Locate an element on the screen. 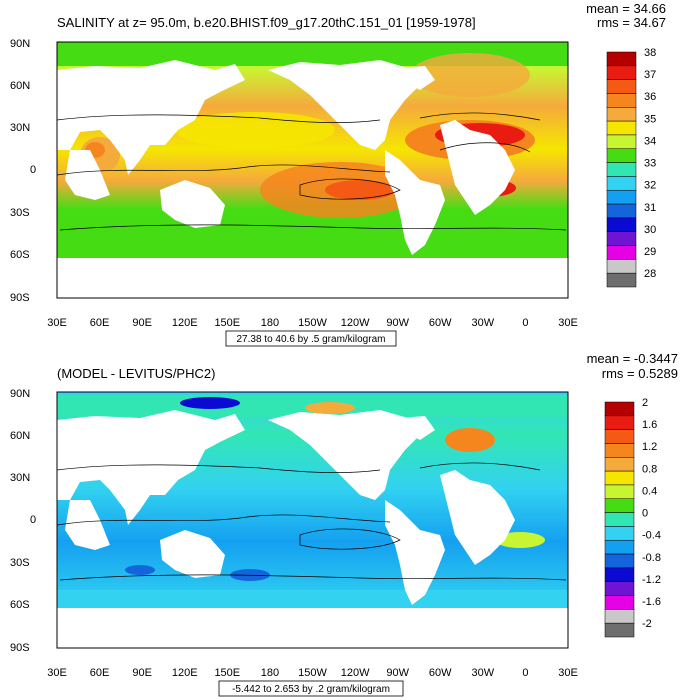  lon-label: 150W is located at coordinates (312, 323).